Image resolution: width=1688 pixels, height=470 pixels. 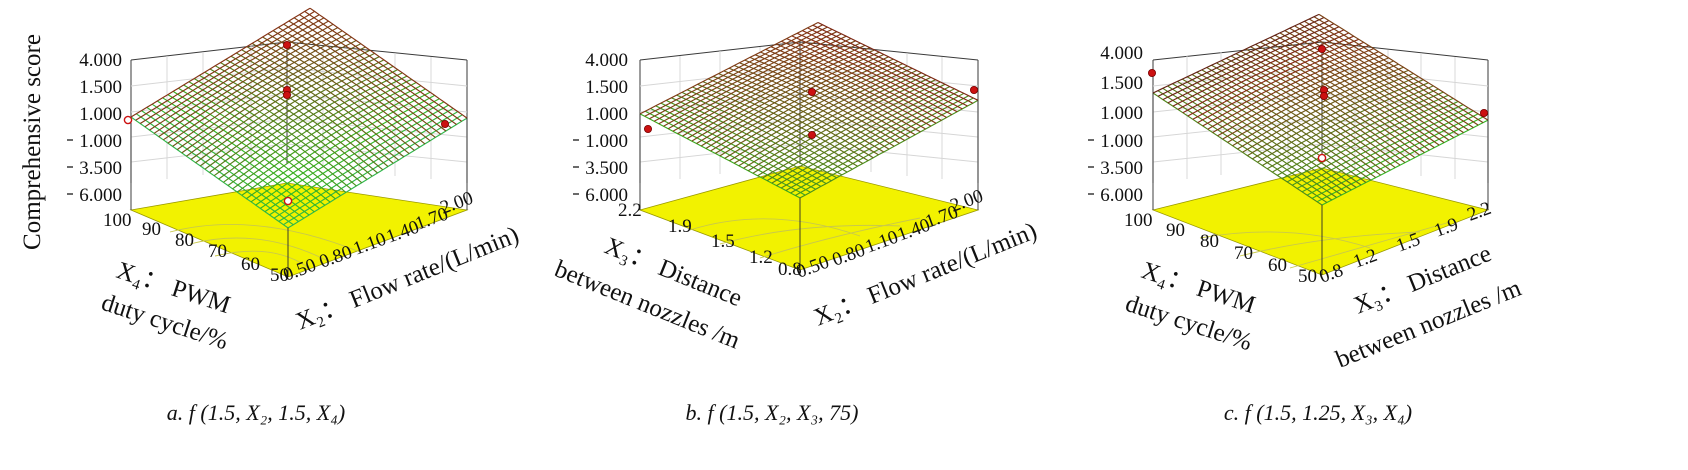 I want to click on panel-c-z-tick: 3.500, so click(x=1121, y=168).